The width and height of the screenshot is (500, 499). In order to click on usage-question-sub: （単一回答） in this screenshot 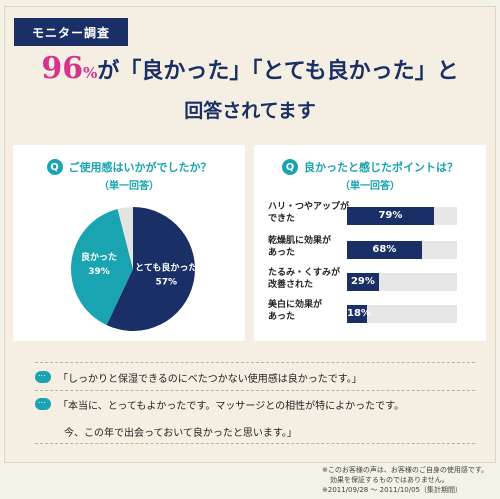, I will do `click(129, 186)`.